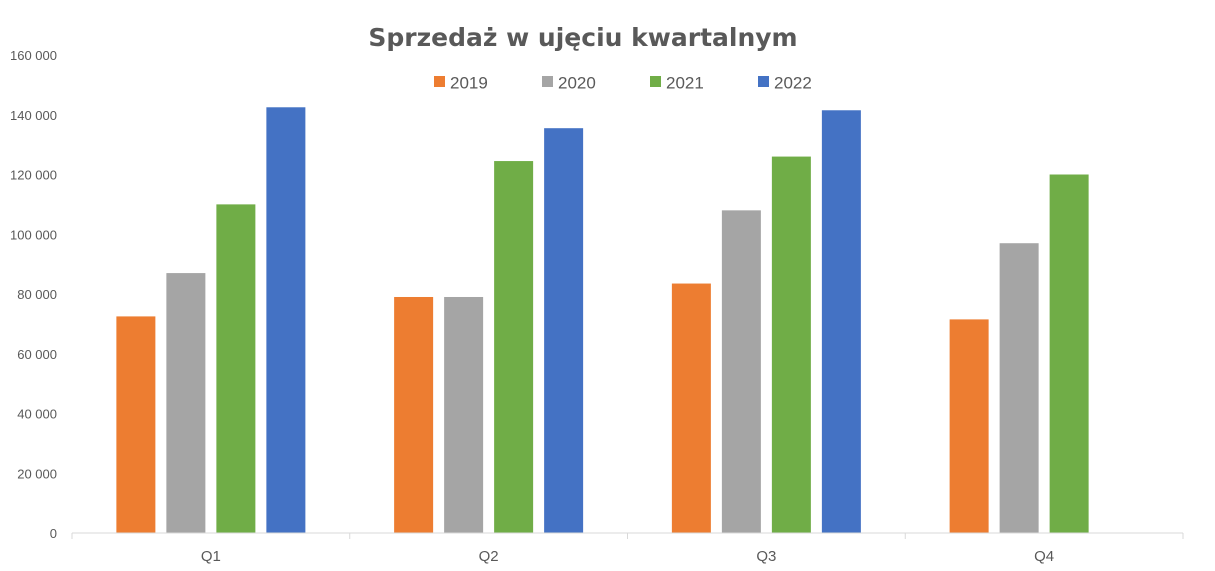 The height and width of the screenshot is (571, 1215). Describe the element at coordinates (53, 533) in the screenshot. I see `y-tick-label: 0` at that location.